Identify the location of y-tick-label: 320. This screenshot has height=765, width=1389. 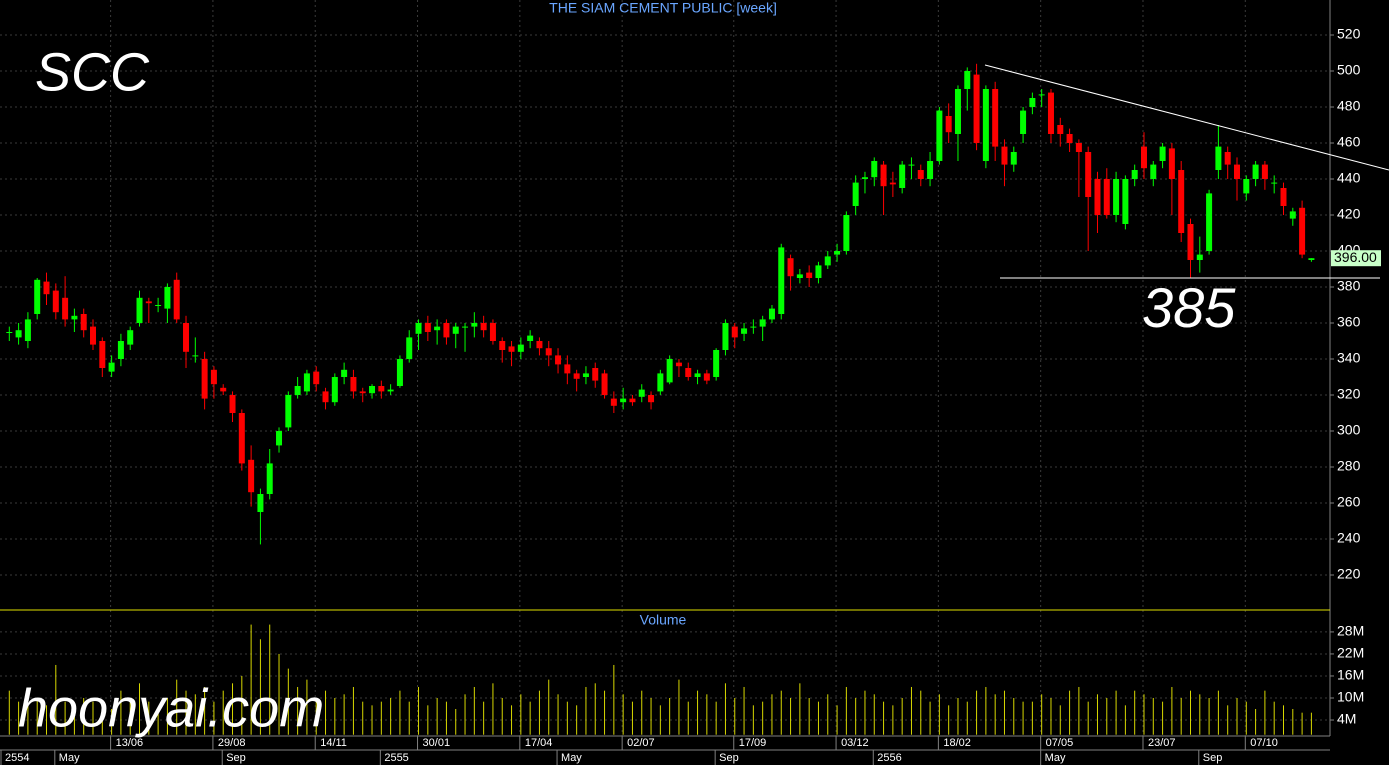
(1349, 394).